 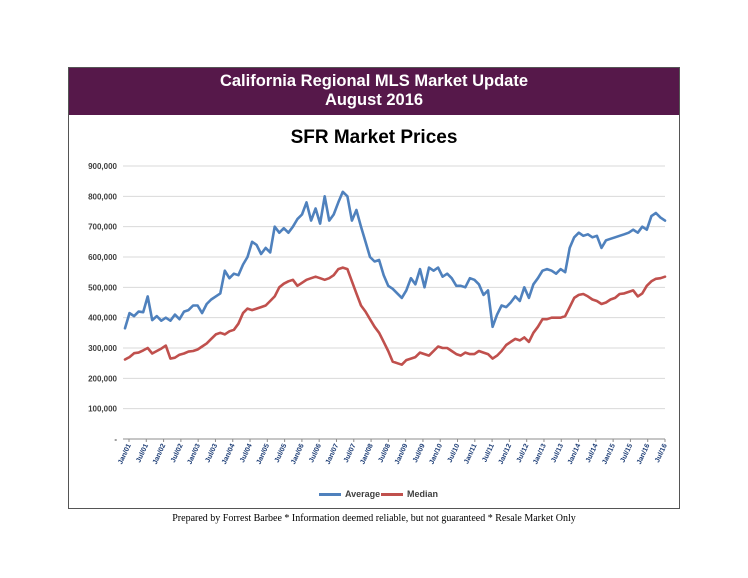 What do you see at coordinates (330, 495) in the screenshot?
I see `legend-average-swatch` at bounding box center [330, 495].